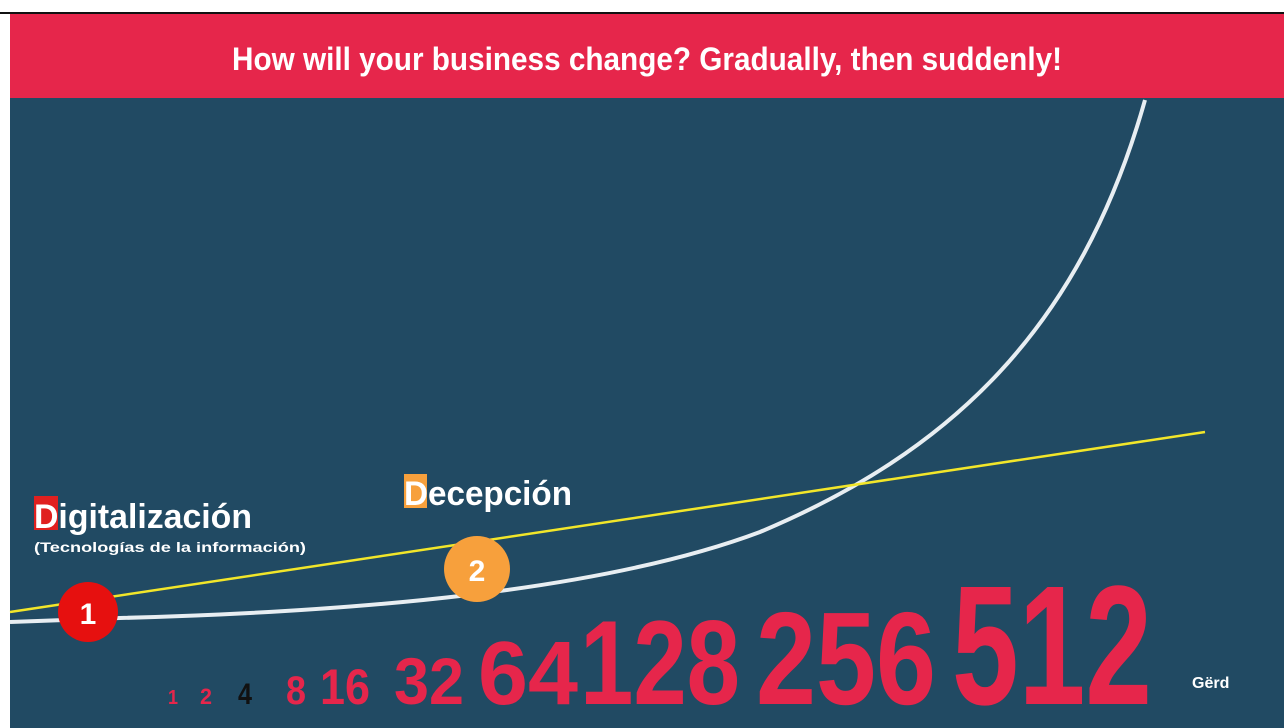 The image size is (1284, 728). Describe the element at coordinates (296, 691) in the screenshot. I see `sequence-number: 8` at that location.